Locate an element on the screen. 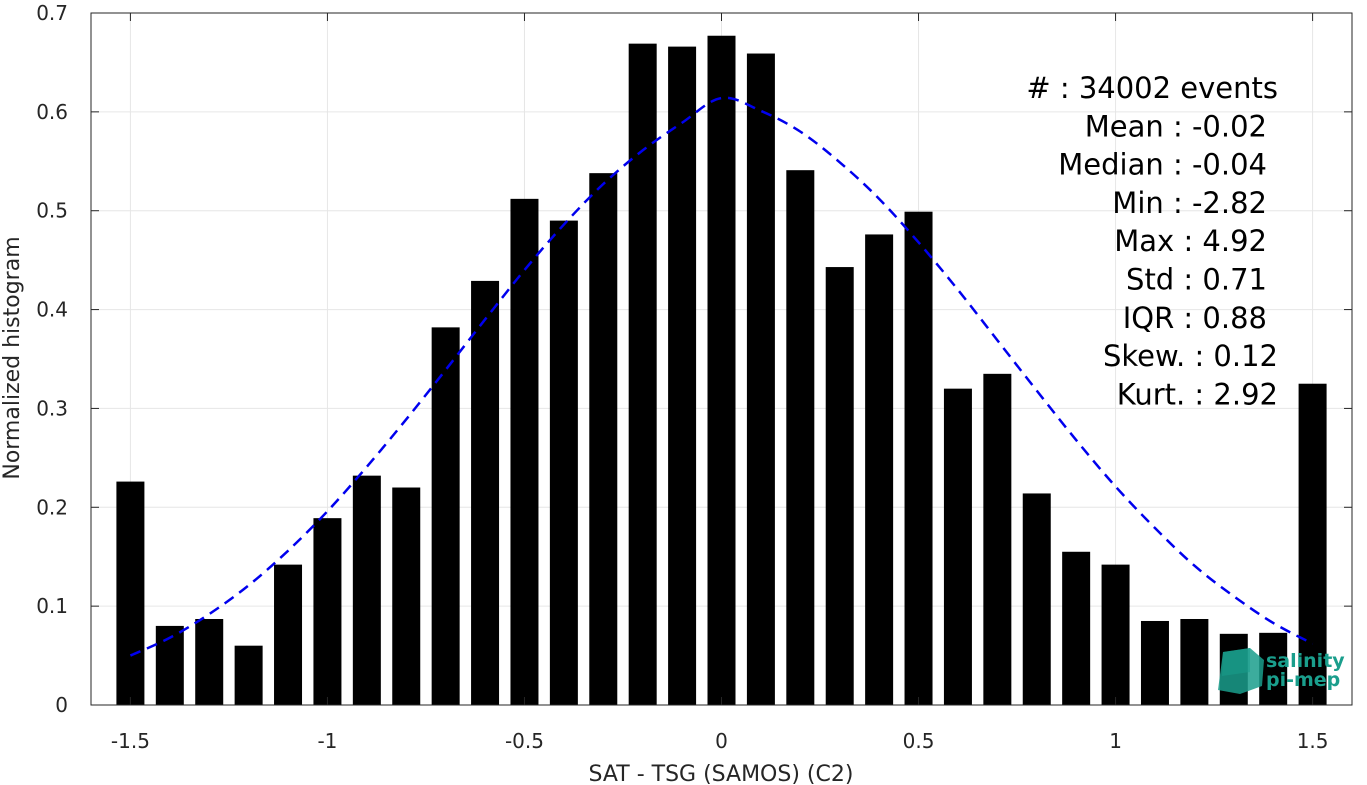 Image resolution: width=1367 pixels, height=785 pixels. y-tick-labels: 0 0.1 0.2 0.3 0.4 0.5 0.6 0.7 is located at coordinates (52, 359).